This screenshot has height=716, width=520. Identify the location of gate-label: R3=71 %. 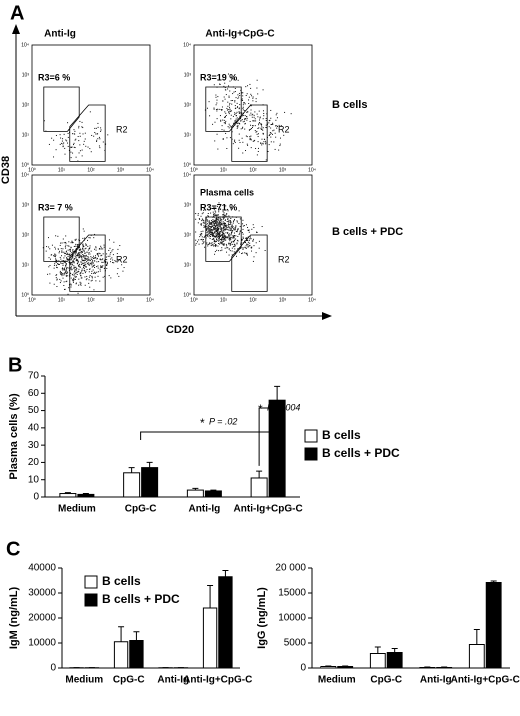
(218, 207).